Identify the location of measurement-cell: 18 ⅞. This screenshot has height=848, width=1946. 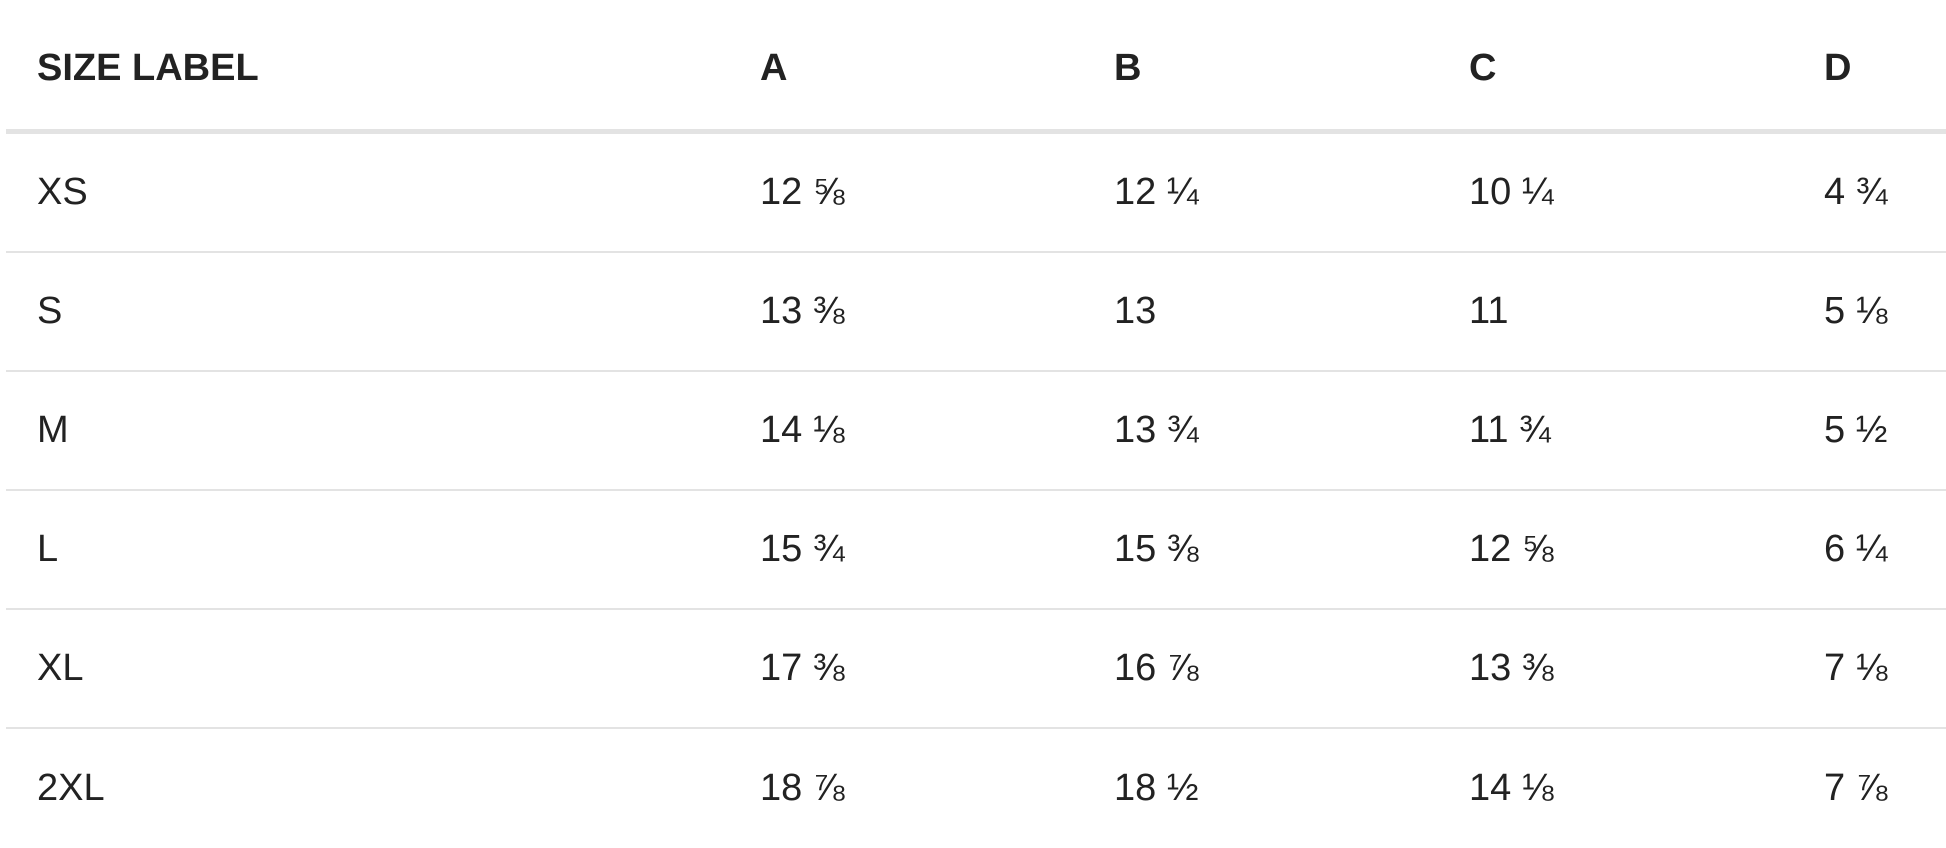
(802, 788).